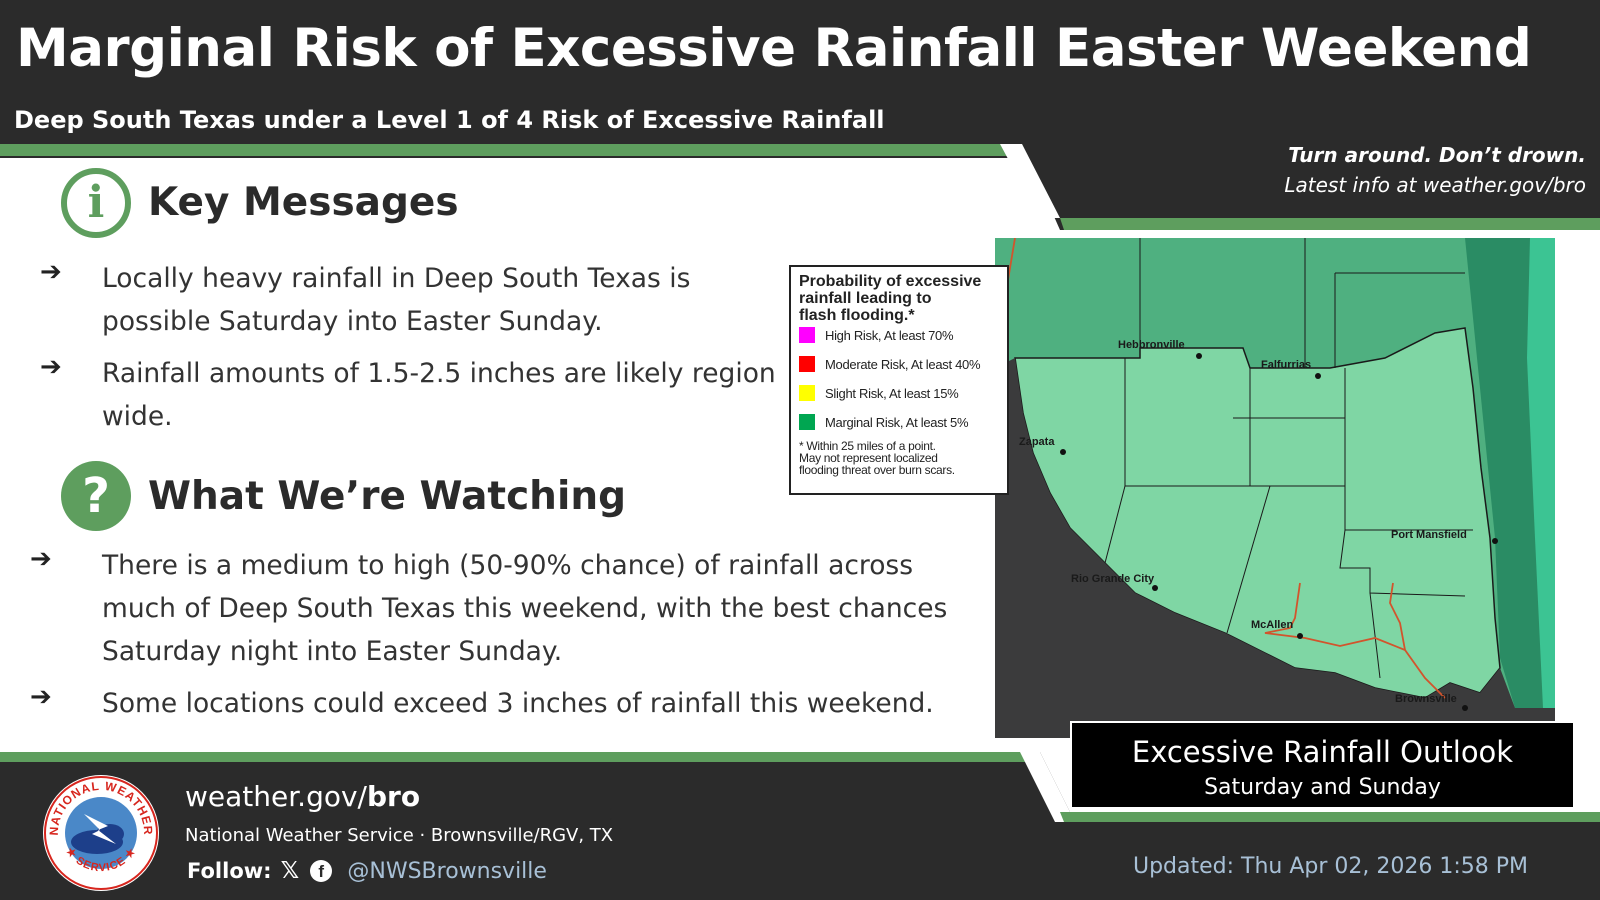 The height and width of the screenshot is (900, 1600). What do you see at coordinates (868, 458) in the screenshot?
I see `legend-note-line: May not represent localized` at bounding box center [868, 458].